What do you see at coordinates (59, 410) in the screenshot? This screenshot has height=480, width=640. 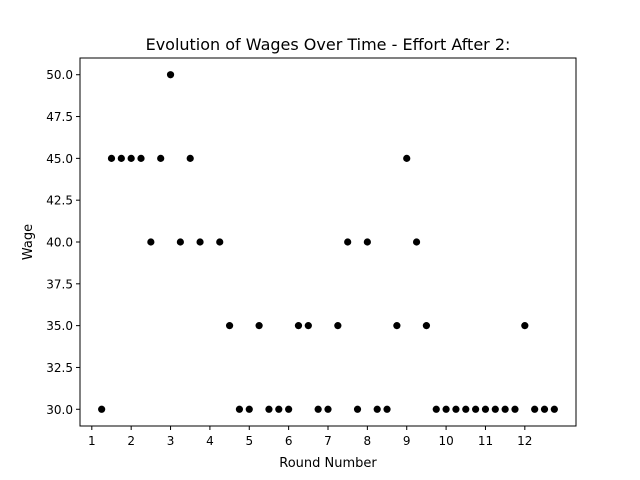 I see `y-tick-label: 30.0` at bounding box center [59, 410].